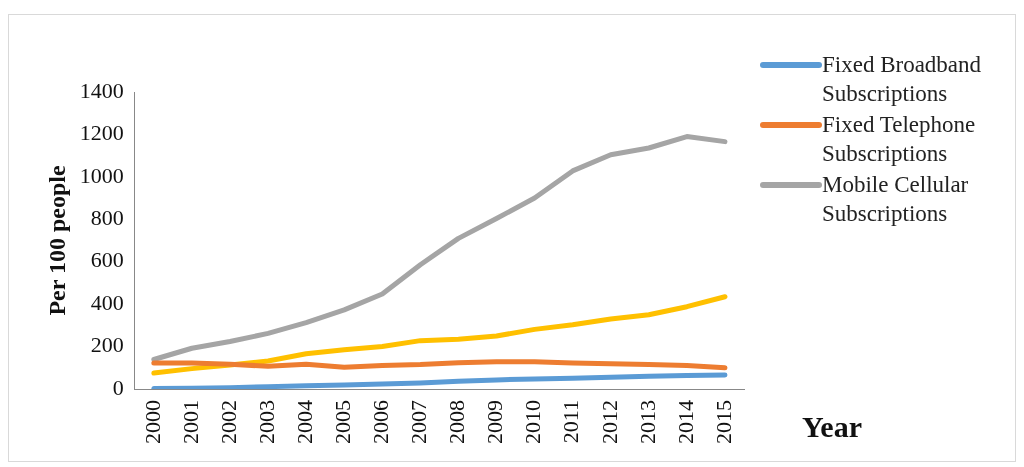  I want to click on legend-label: Fixed Telephone Subscriptions, so click(899, 139).